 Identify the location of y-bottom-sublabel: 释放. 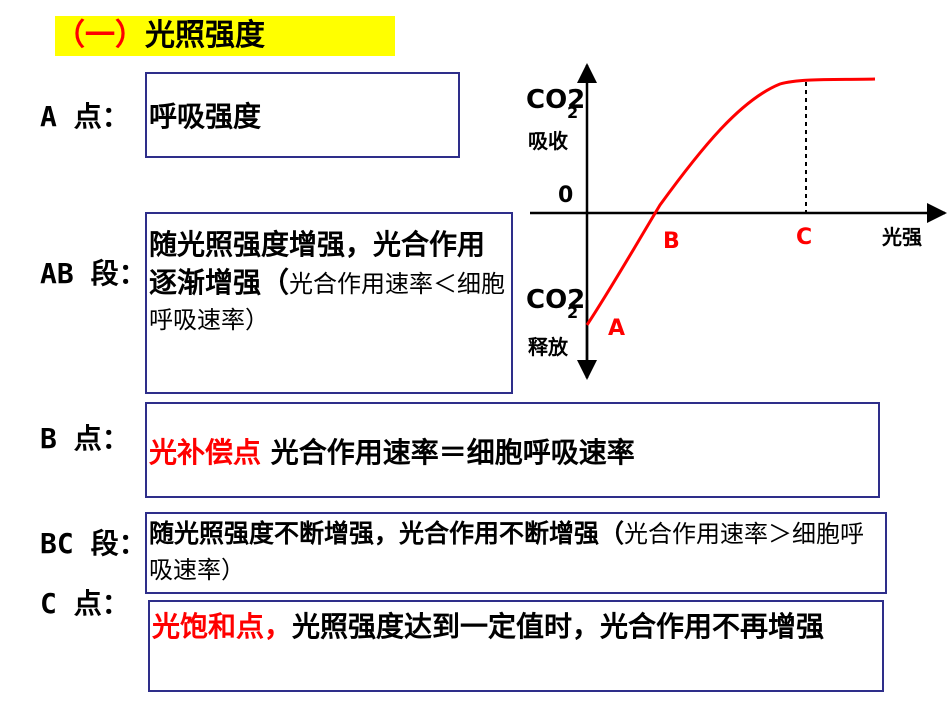
(548, 347).